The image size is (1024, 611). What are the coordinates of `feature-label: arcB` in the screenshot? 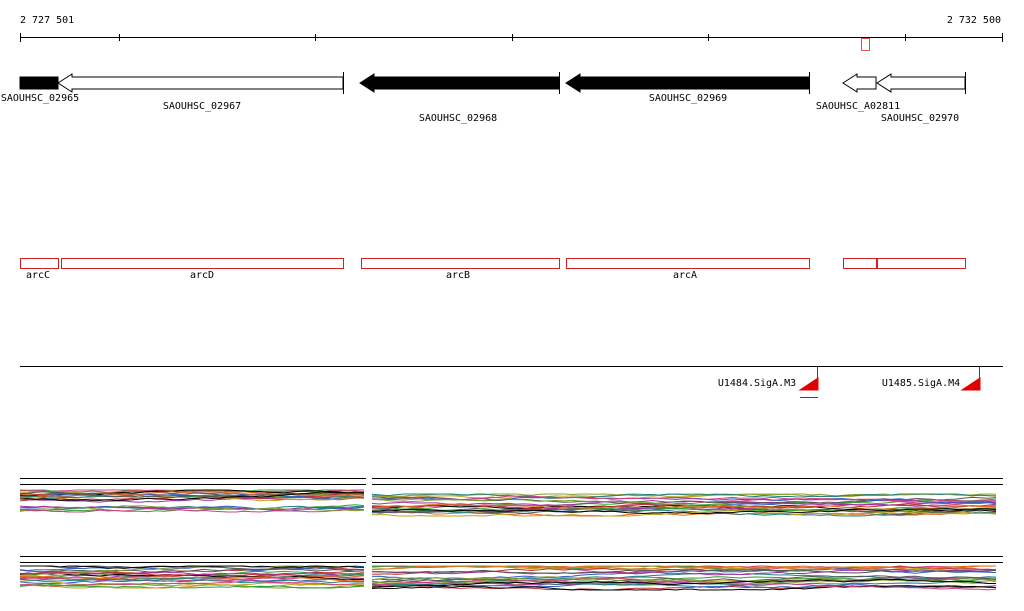 It's located at (458, 275).